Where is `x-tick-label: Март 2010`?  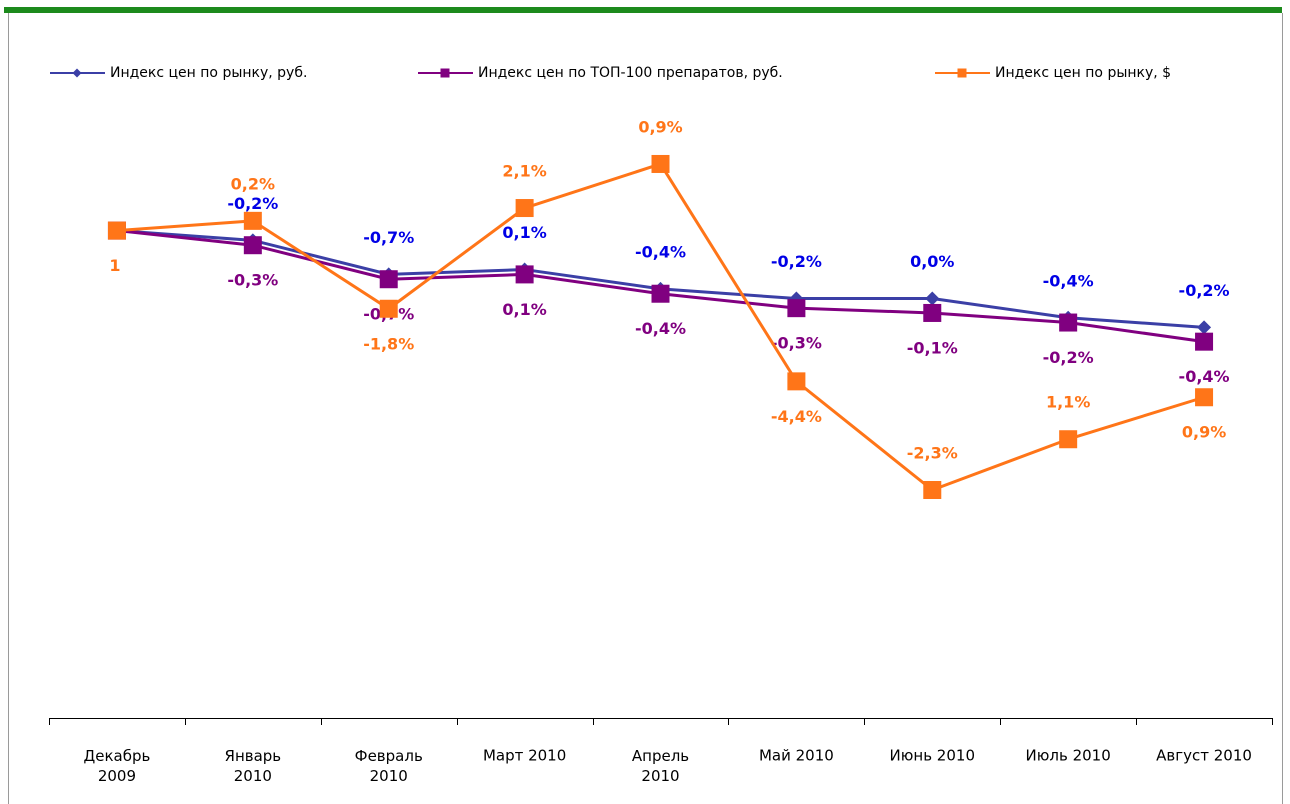 x-tick-label: Март 2010 is located at coordinates (524, 756).